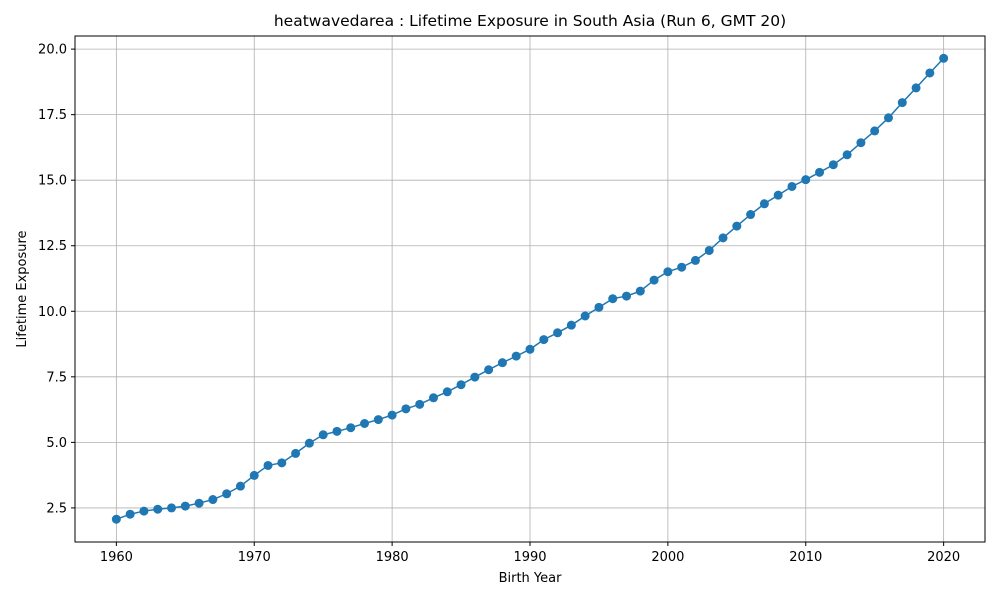 This screenshot has height=600, width=1000. I want to click on x-tick-label: 1970, so click(254, 557).